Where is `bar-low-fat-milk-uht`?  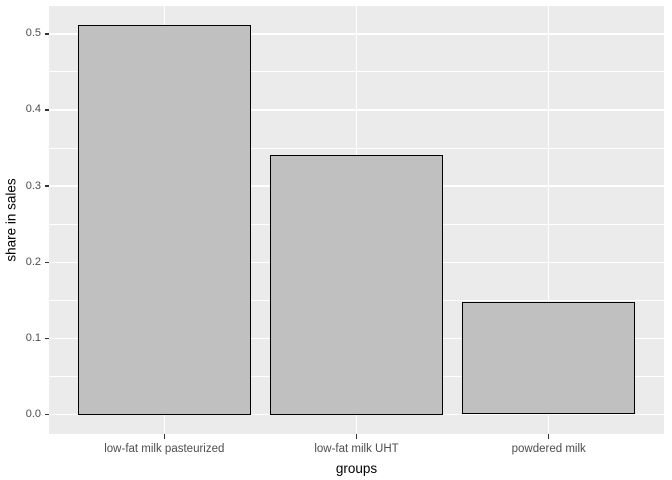 bar-low-fat-milk-uht is located at coordinates (356, 284).